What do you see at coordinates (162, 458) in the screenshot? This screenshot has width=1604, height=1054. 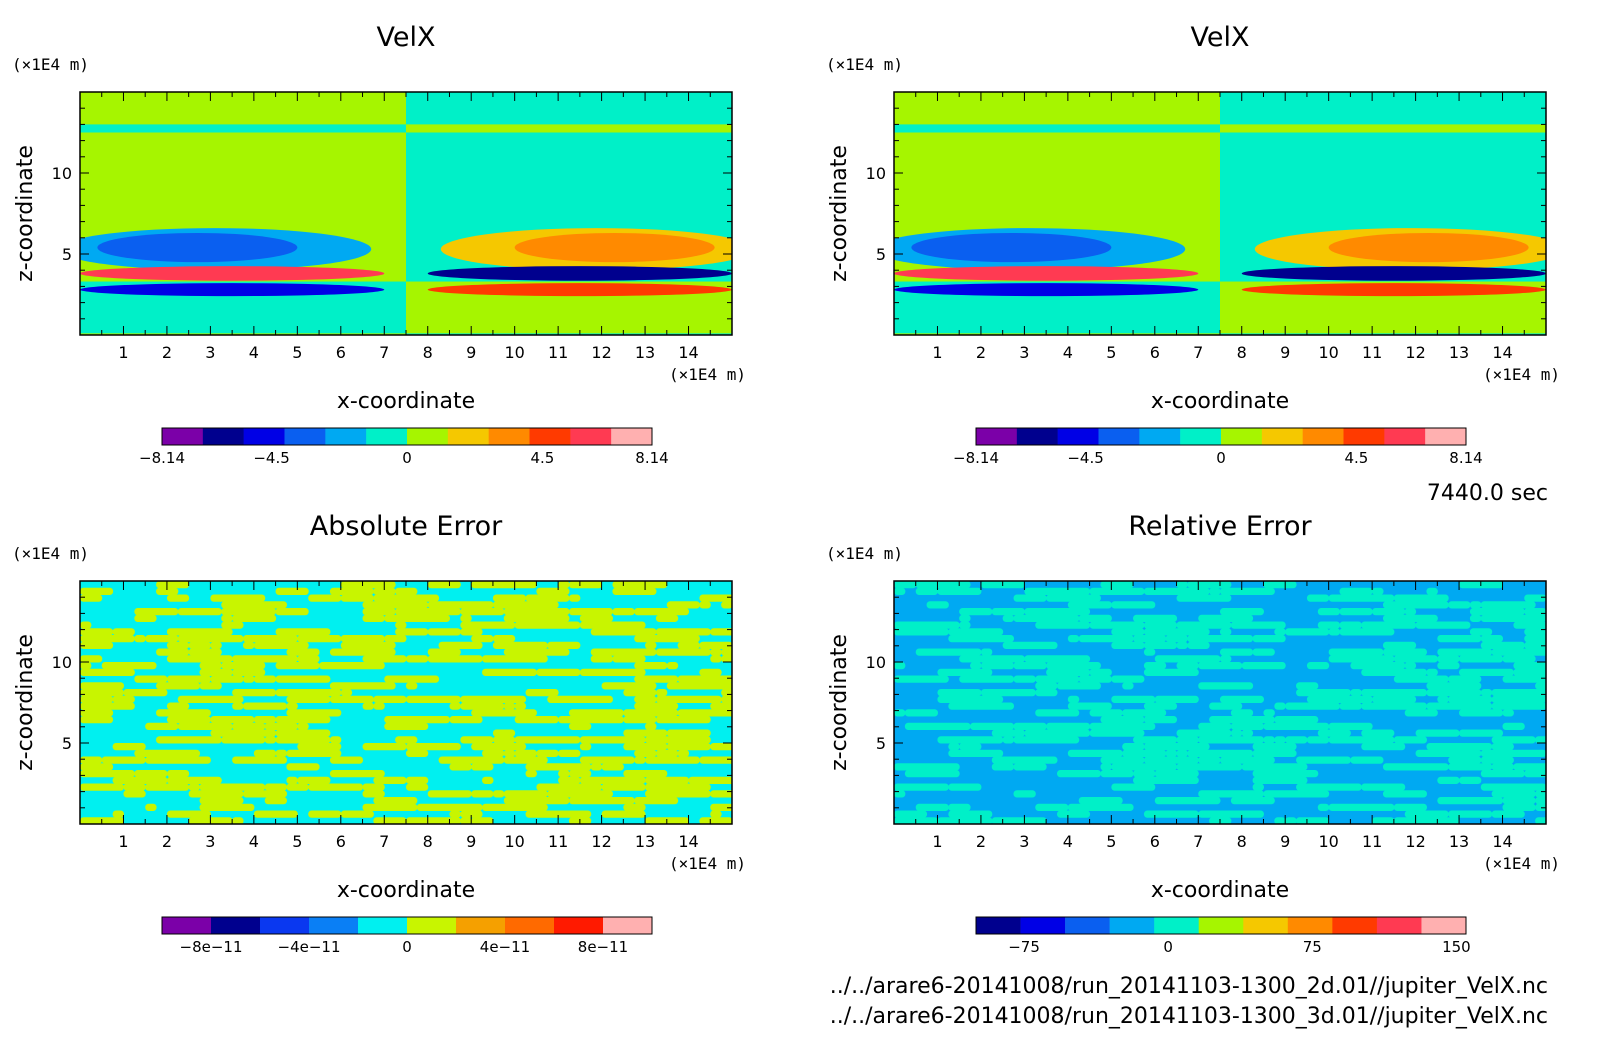 I see `colorbar-label: −8.14` at bounding box center [162, 458].